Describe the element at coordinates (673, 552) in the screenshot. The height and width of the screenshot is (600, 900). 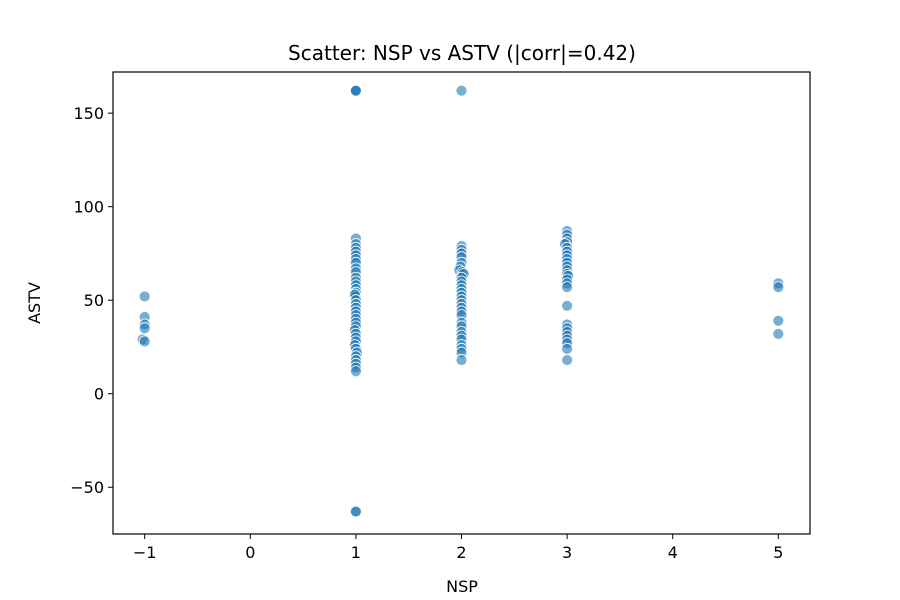
I see `x-tick-label: 4` at that location.